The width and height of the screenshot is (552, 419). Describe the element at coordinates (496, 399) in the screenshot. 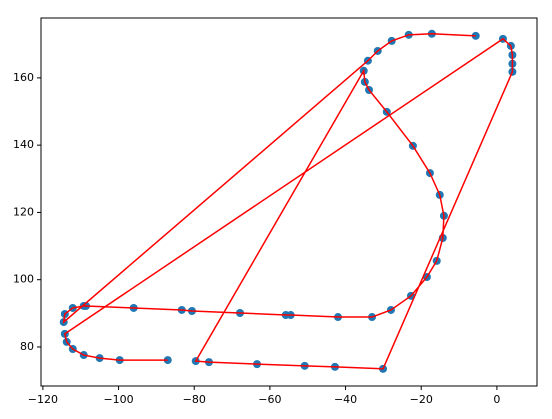

I see `x-tick-label: 0` at that location.